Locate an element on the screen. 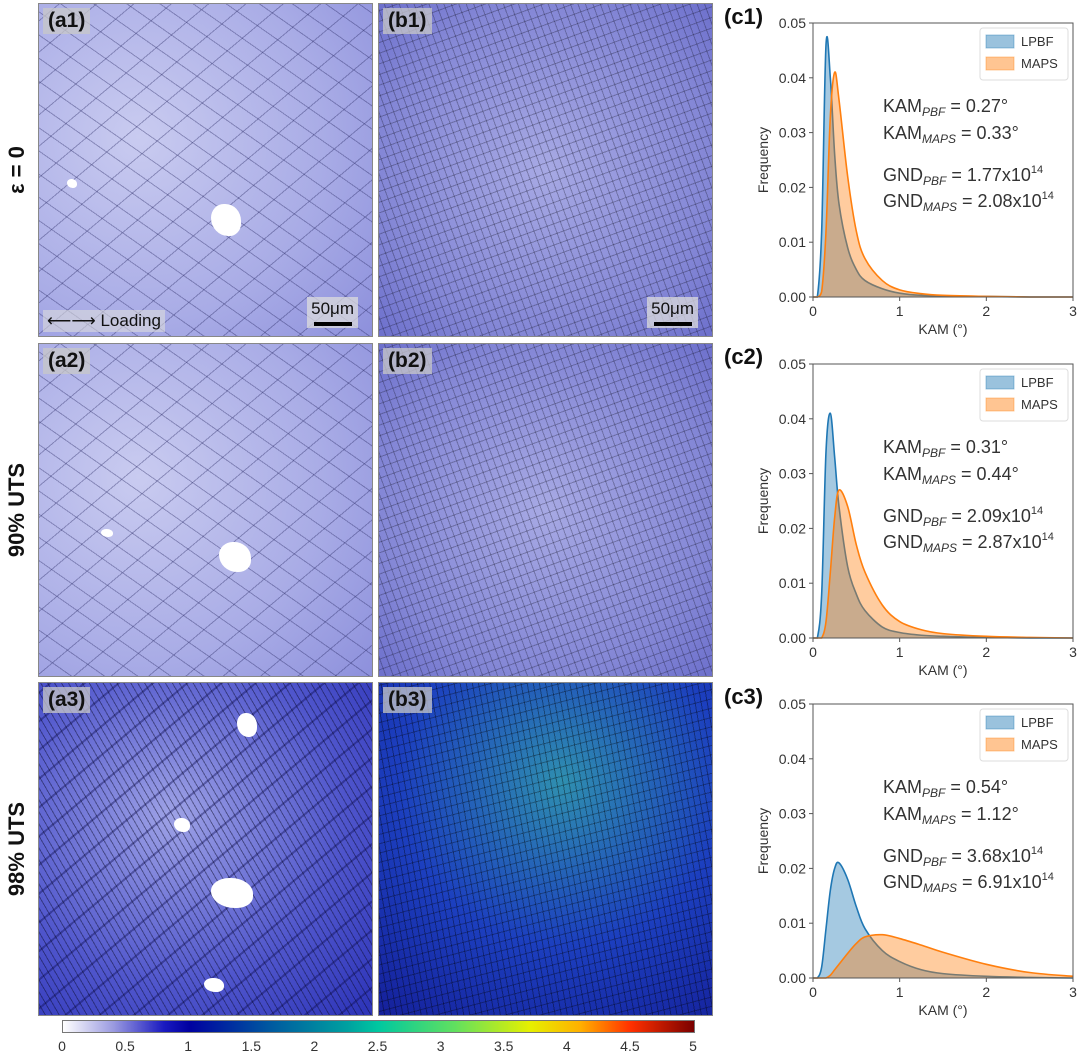 The height and width of the screenshot is (1056, 1080). row-label-text: 98% UTS is located at coordinates (16, 849).